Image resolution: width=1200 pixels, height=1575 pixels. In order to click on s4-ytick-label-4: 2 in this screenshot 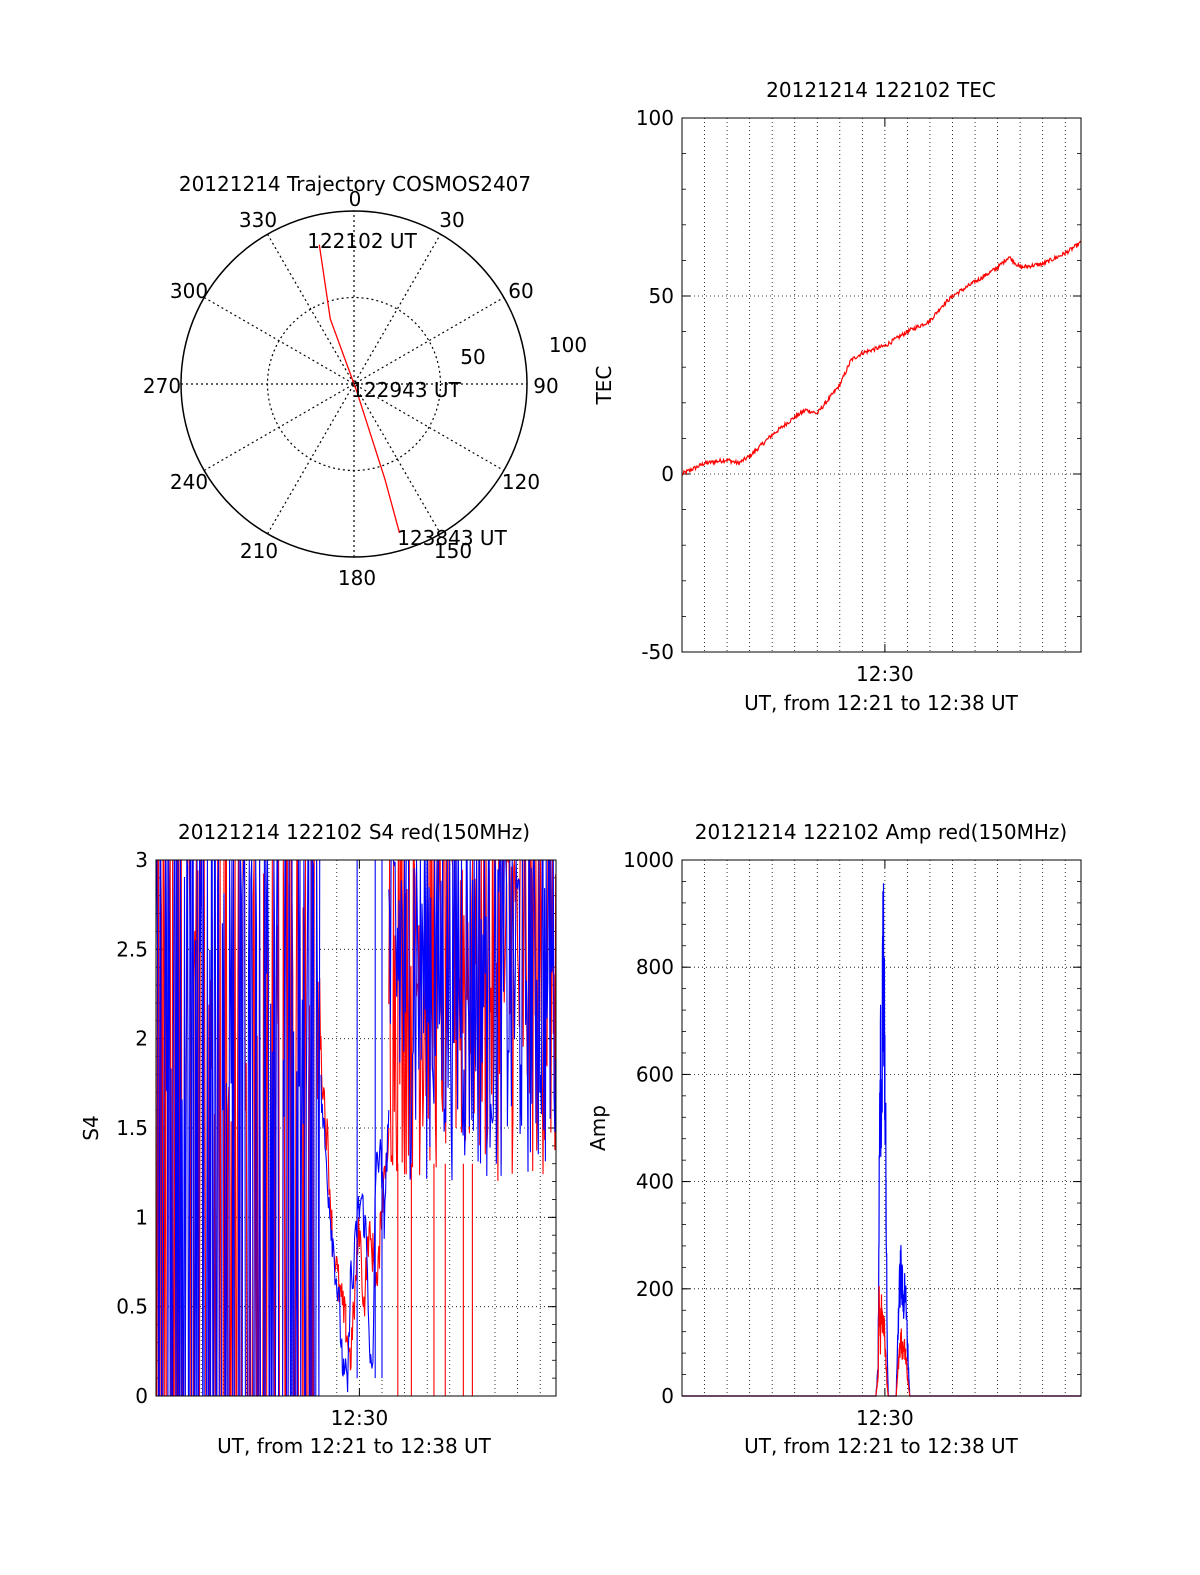, I will do `click(141, 1039)`.